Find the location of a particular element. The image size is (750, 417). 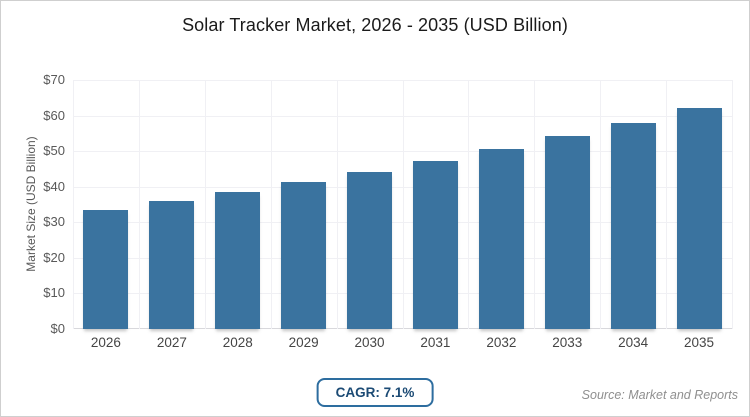

bar-2026 is located at coordinates (106, 269).